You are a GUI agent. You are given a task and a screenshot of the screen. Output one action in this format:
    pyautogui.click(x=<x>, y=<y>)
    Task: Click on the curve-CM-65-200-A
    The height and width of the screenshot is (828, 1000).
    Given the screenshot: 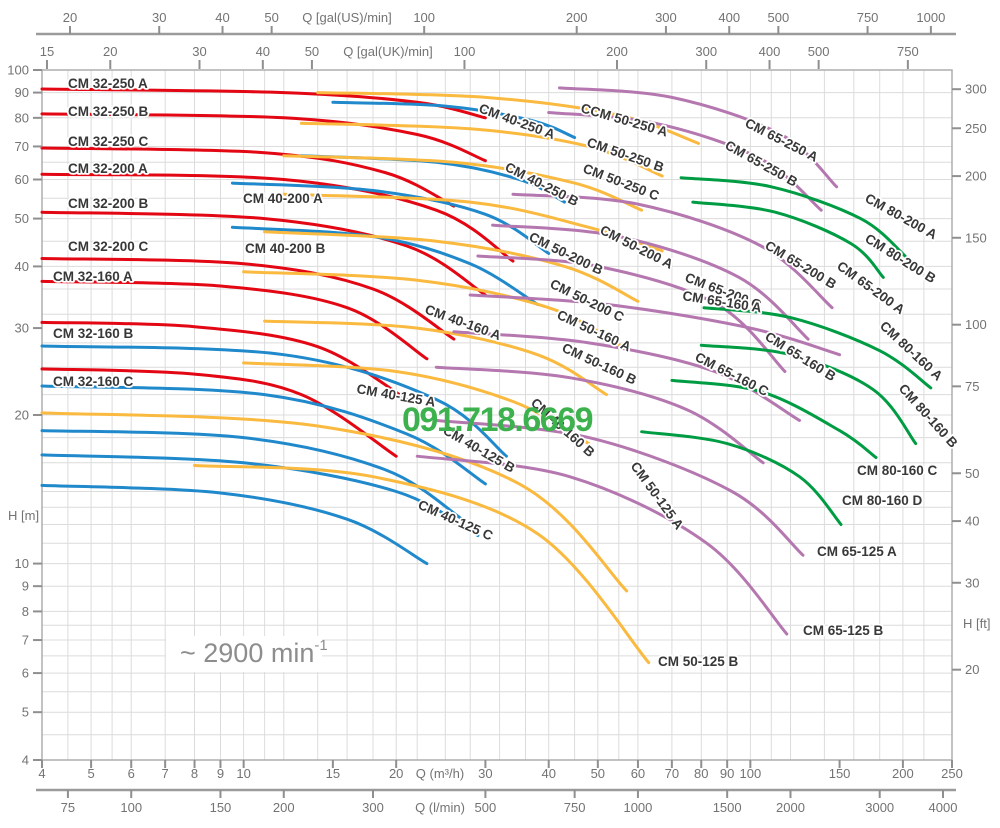 What is the action you would take?
    pyautogui.click(x=672, y=251)
    